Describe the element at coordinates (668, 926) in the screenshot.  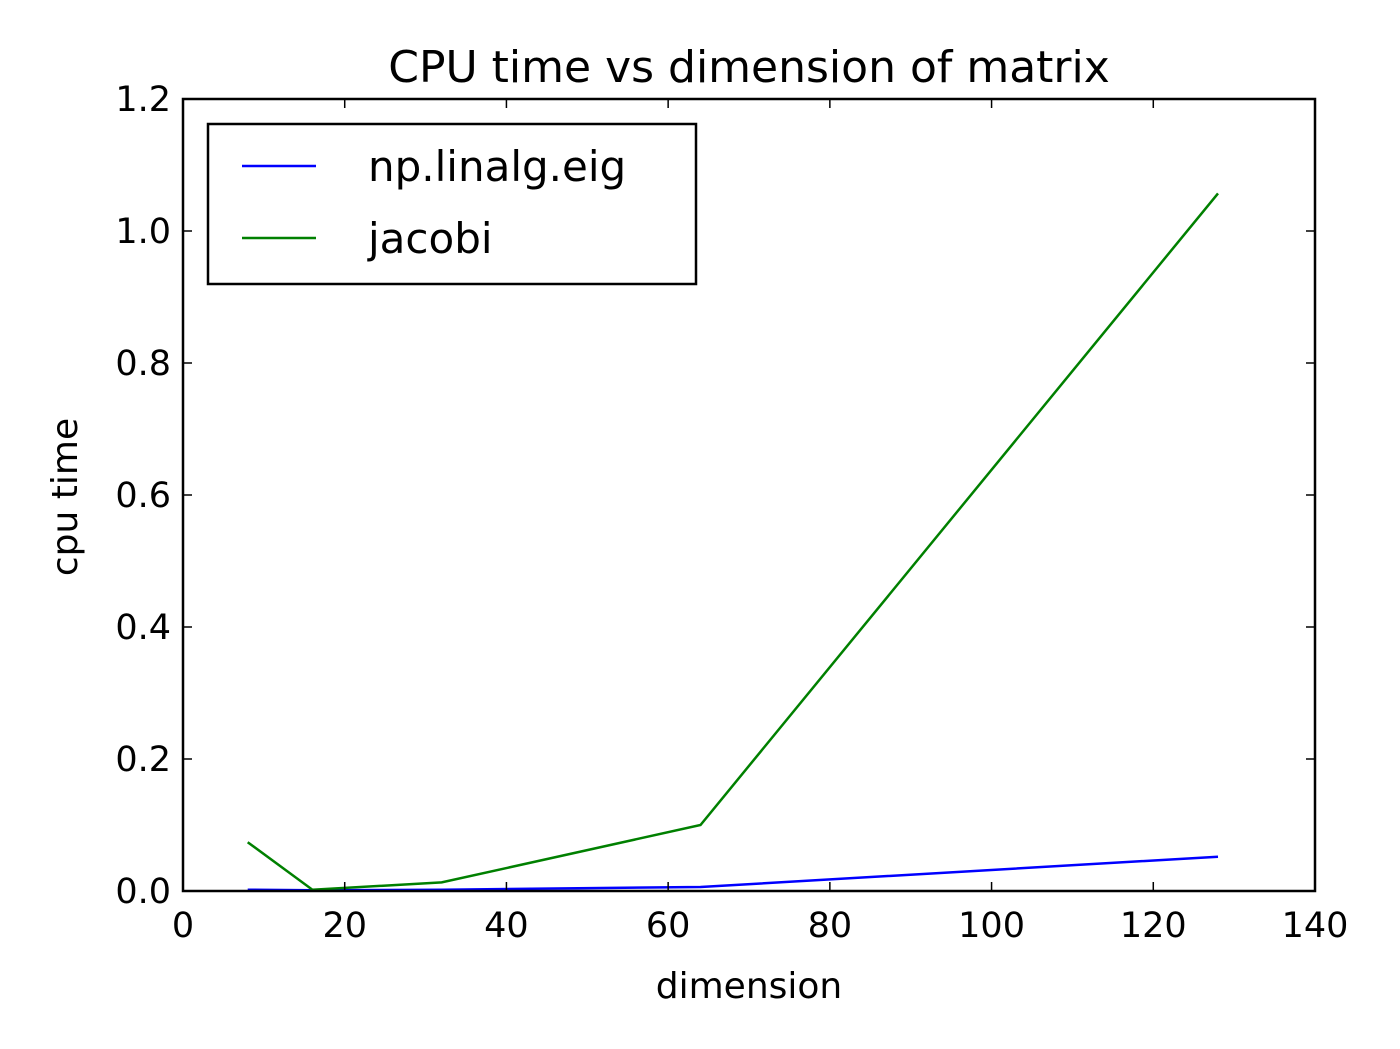
I see `x-tick-label: 60` at that location.